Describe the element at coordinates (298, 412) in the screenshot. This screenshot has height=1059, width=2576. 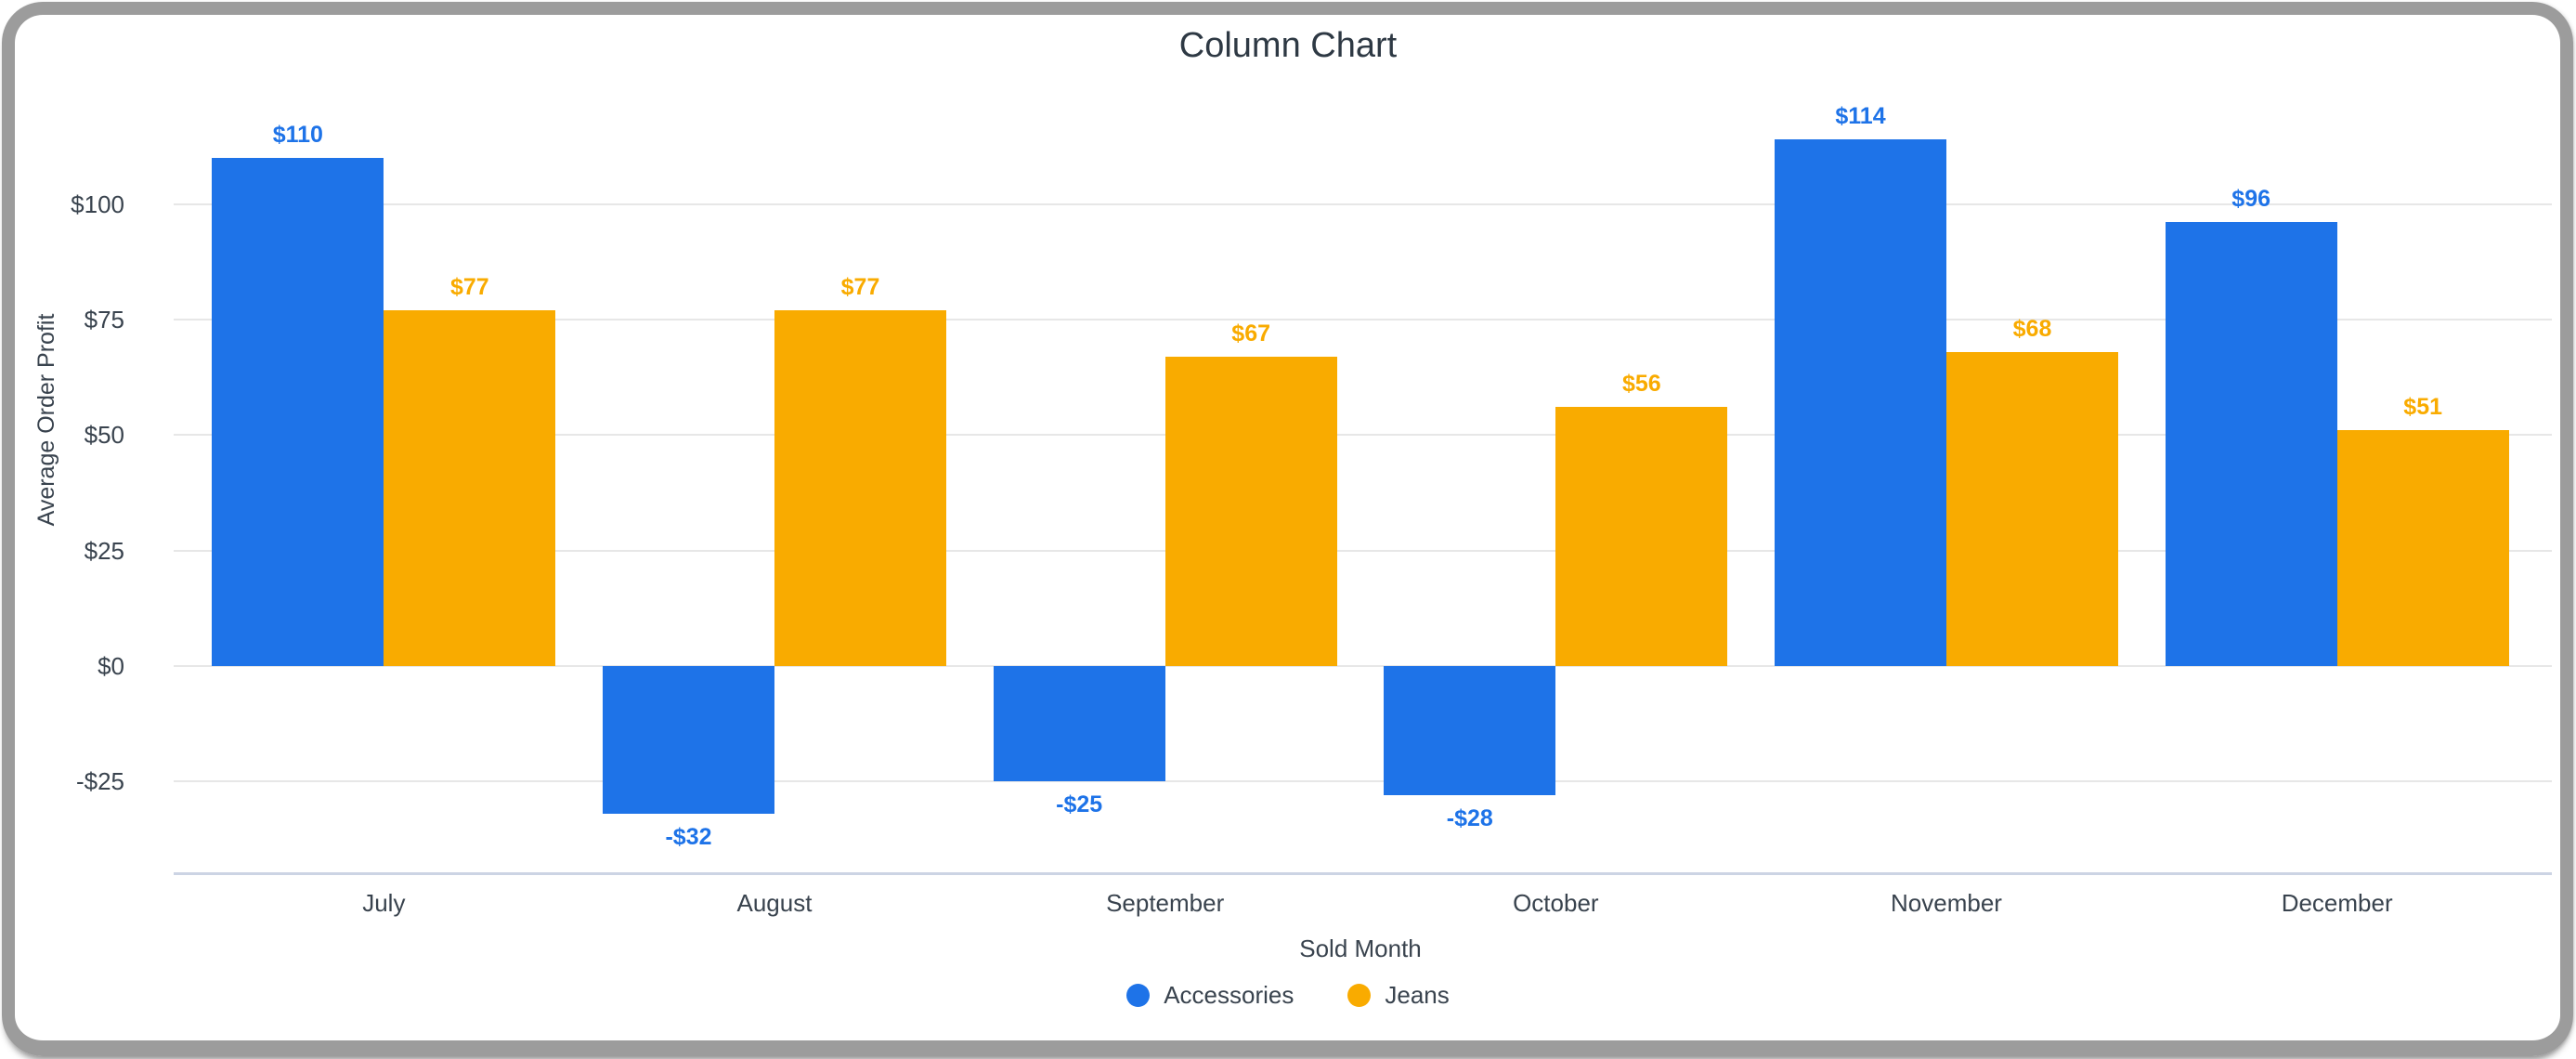
I see `bar-accessories-july` at that location.